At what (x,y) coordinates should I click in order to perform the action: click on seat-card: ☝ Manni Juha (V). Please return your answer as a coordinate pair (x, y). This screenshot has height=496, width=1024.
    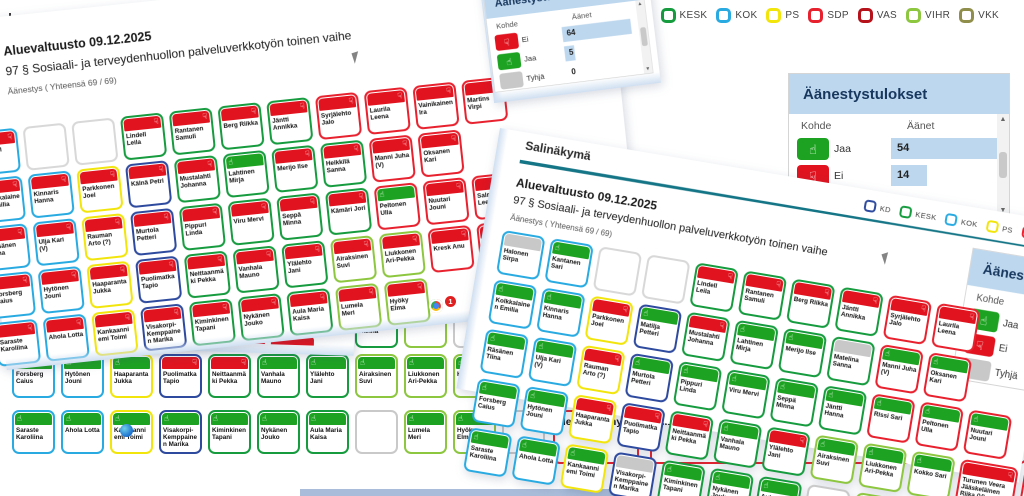
    Looking at the image, I should click on (899, 369).